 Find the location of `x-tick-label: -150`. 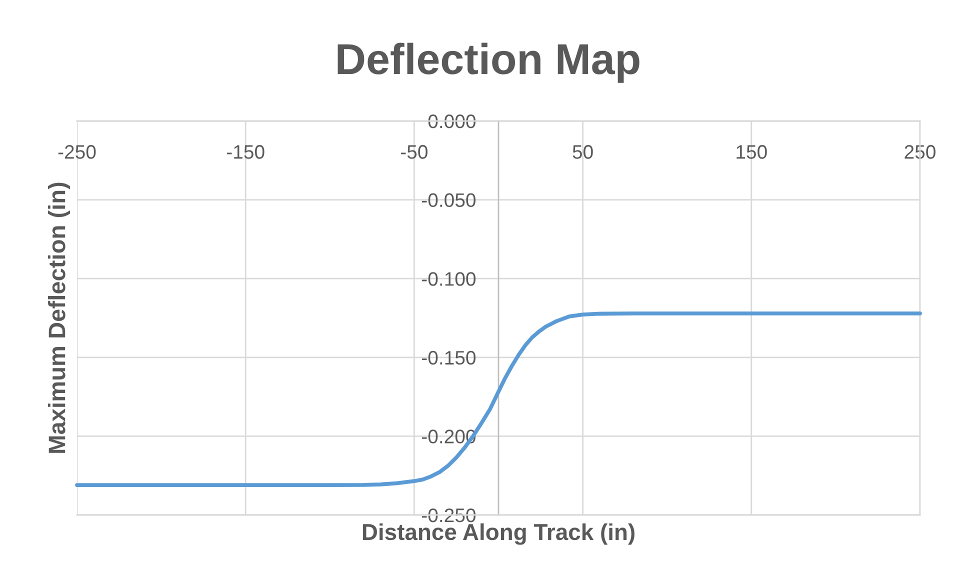

x-tick-label: -150 is located at coordinates (245, 152).